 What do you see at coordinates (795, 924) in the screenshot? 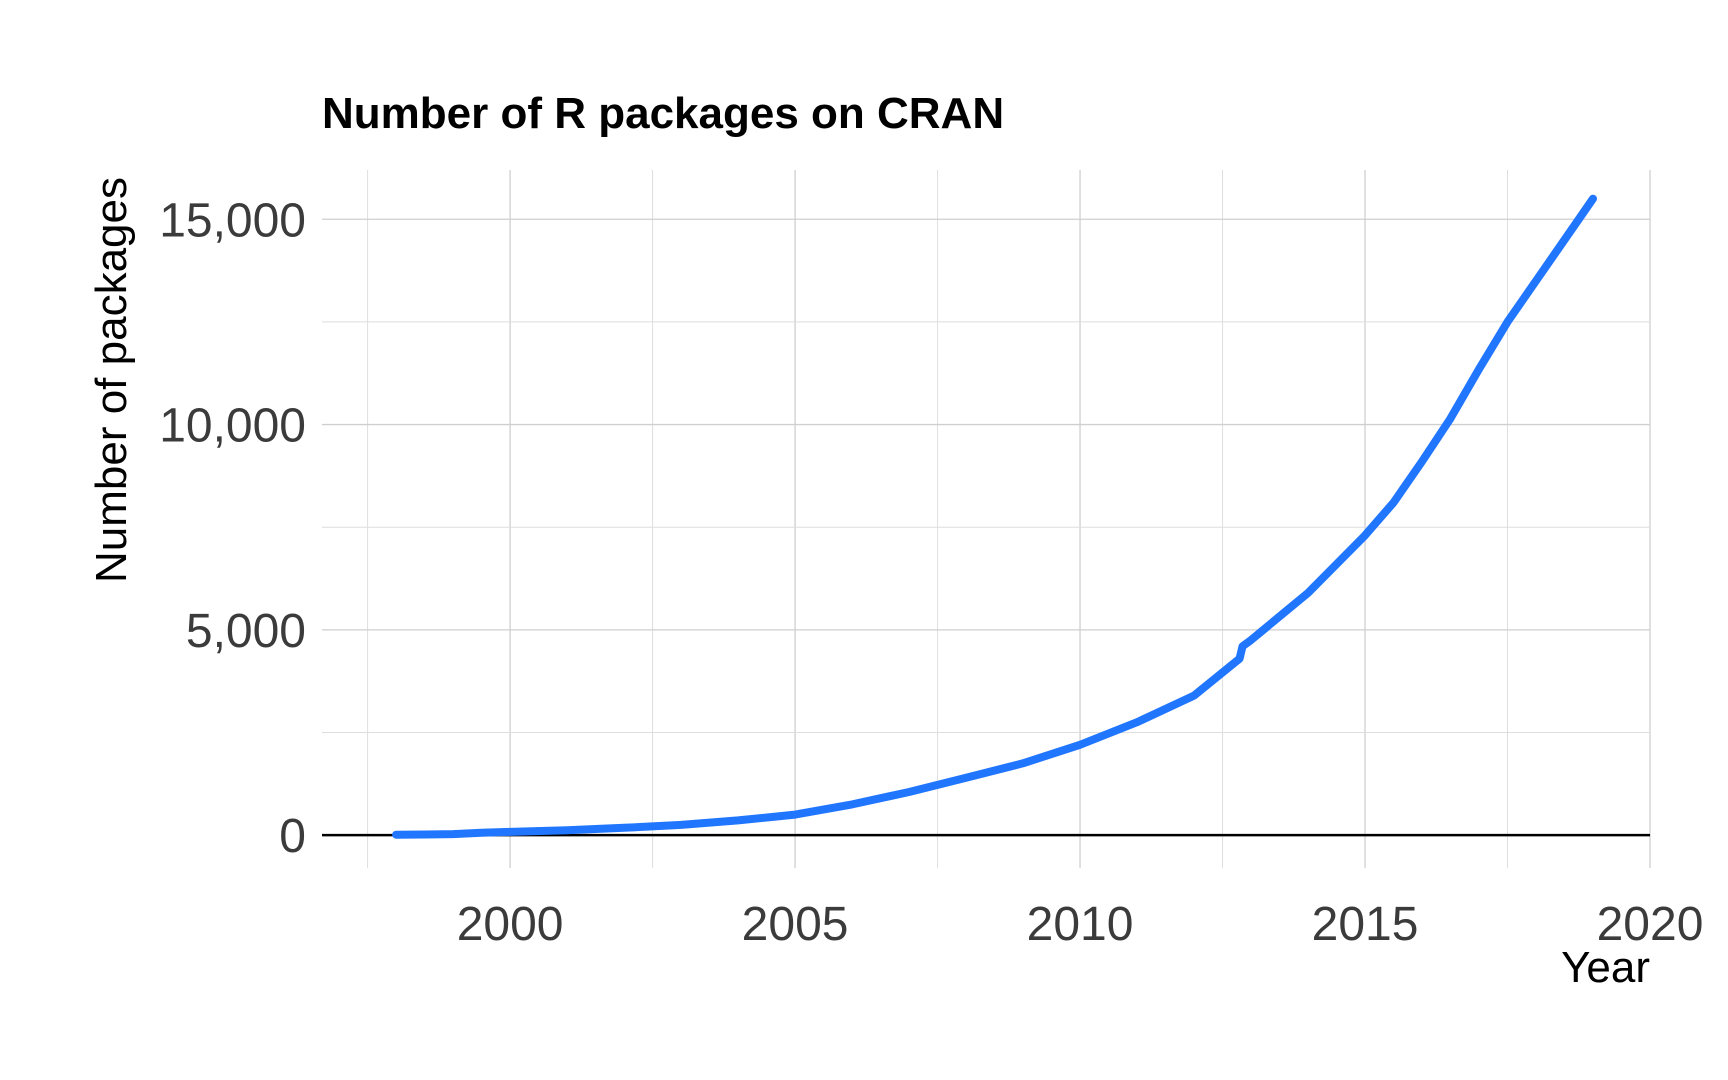
I see `x-tick-label: 2005` at bounding box center [795, 924].